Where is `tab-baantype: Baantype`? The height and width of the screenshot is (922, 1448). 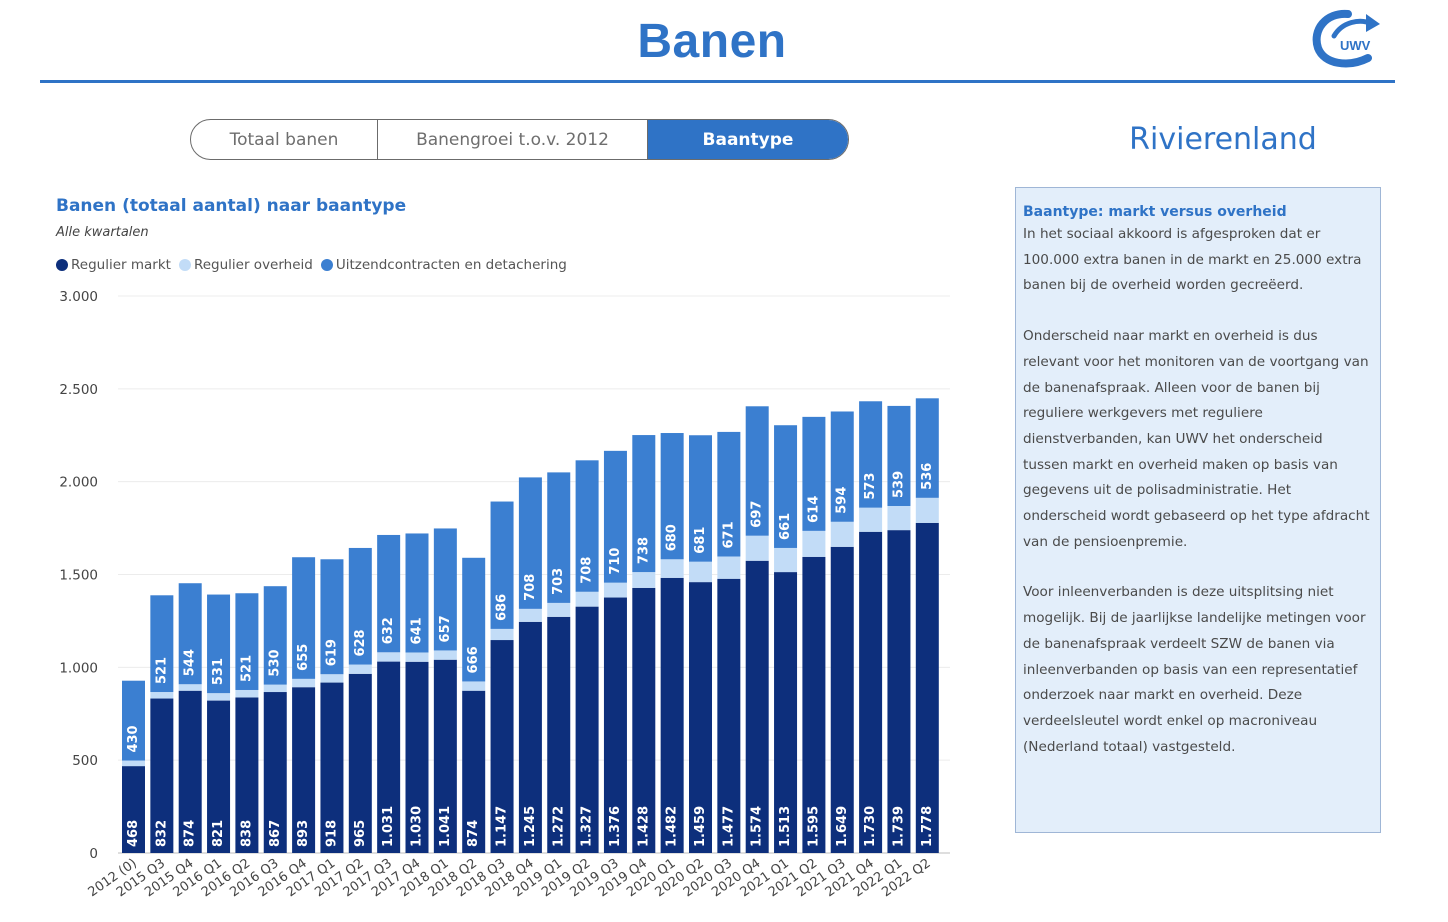
tab-baantype: Baantype is located at coordinates (748, 139).